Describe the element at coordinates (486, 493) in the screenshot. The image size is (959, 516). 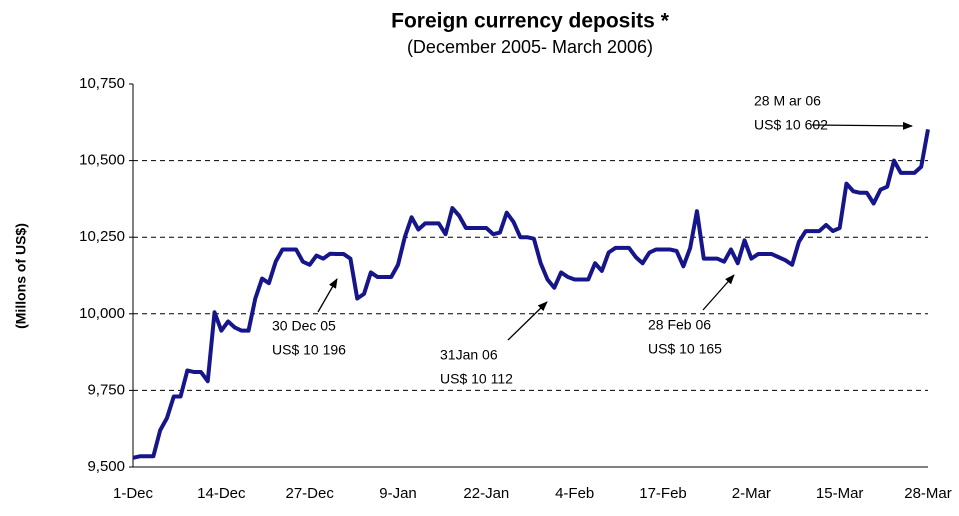
I see `x-tick-label: 22-Jan` at that location.